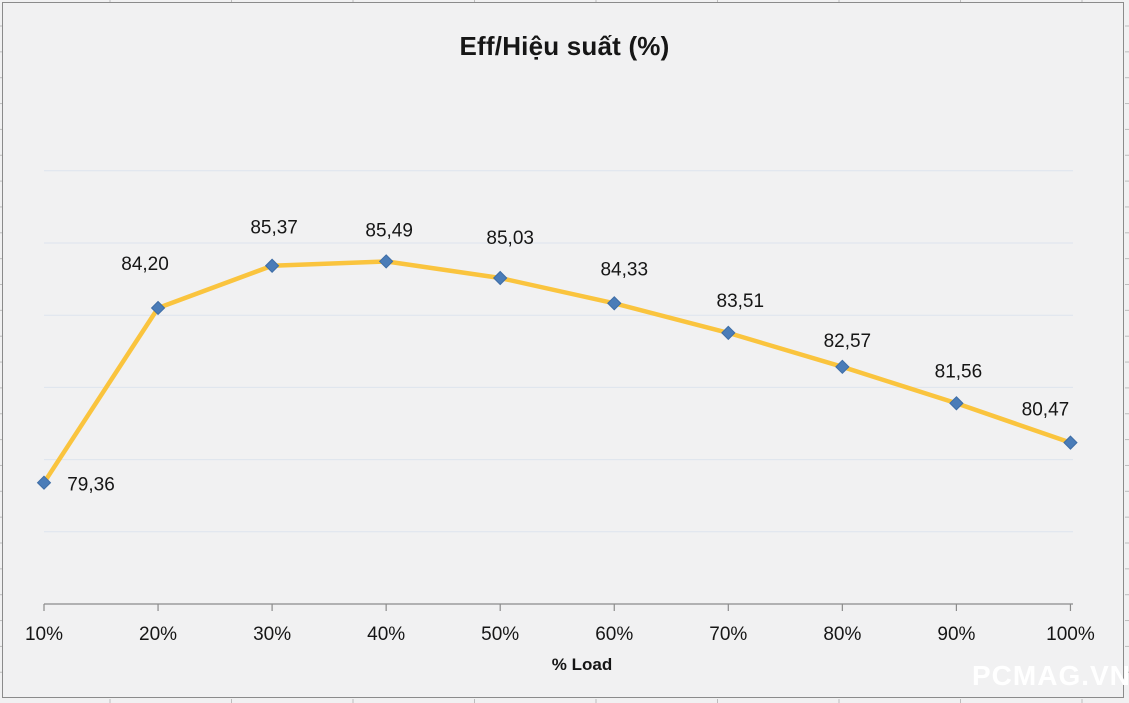 This screenshot has height=703, width=1129. Describe the element at coordinates (842, 634) in the screenshot. I see `x-tick-label: 80%` at that location.